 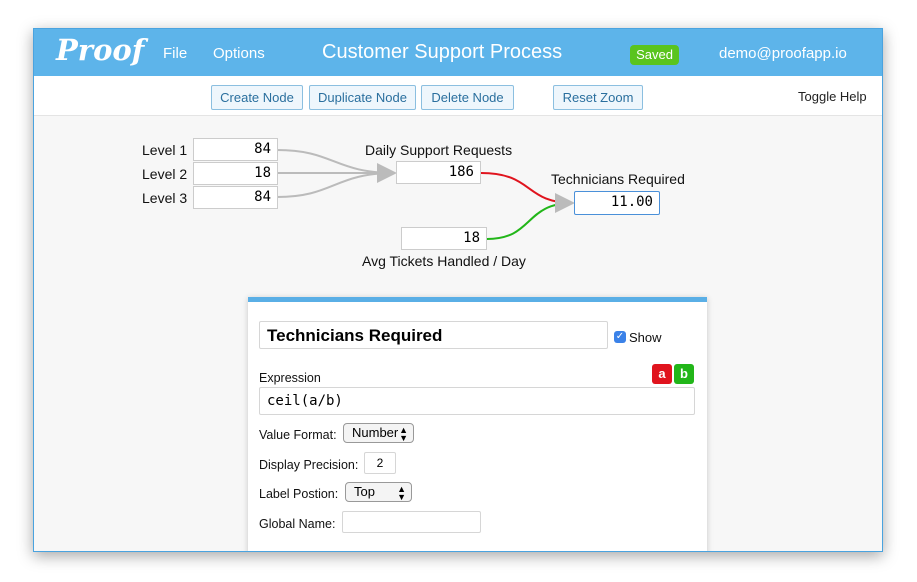 What do you see at coordinates (439, 150) in the screenshot?
I see `node-label: Daily Support Requests` at bounding box center [439, 150].